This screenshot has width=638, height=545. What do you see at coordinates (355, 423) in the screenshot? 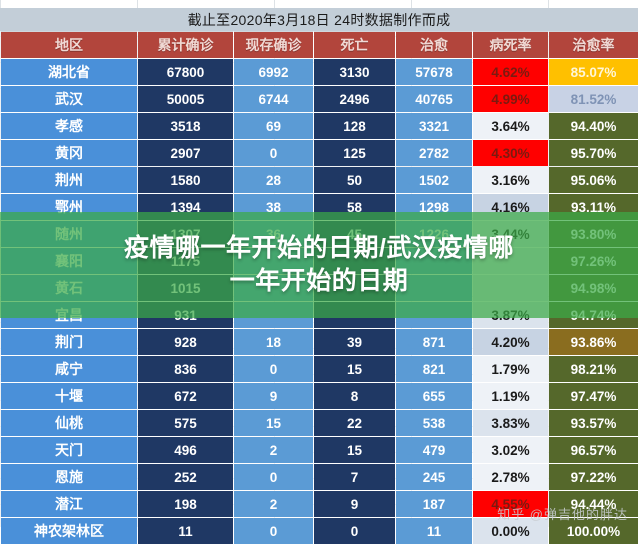
I see `cell-deaths: 22` at bounding box center [355, 423].